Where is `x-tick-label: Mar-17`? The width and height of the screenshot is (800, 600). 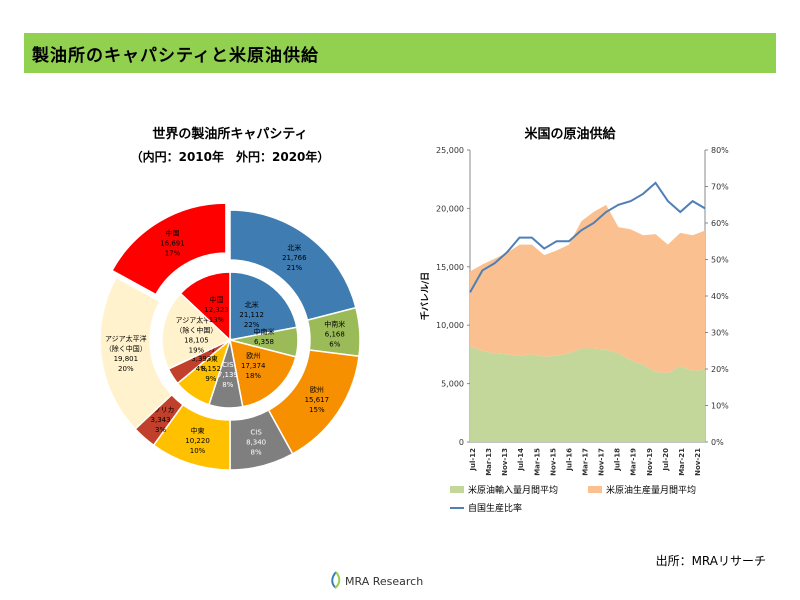 x-tick-label: Mar-17 is located at coordinates (586, 462).